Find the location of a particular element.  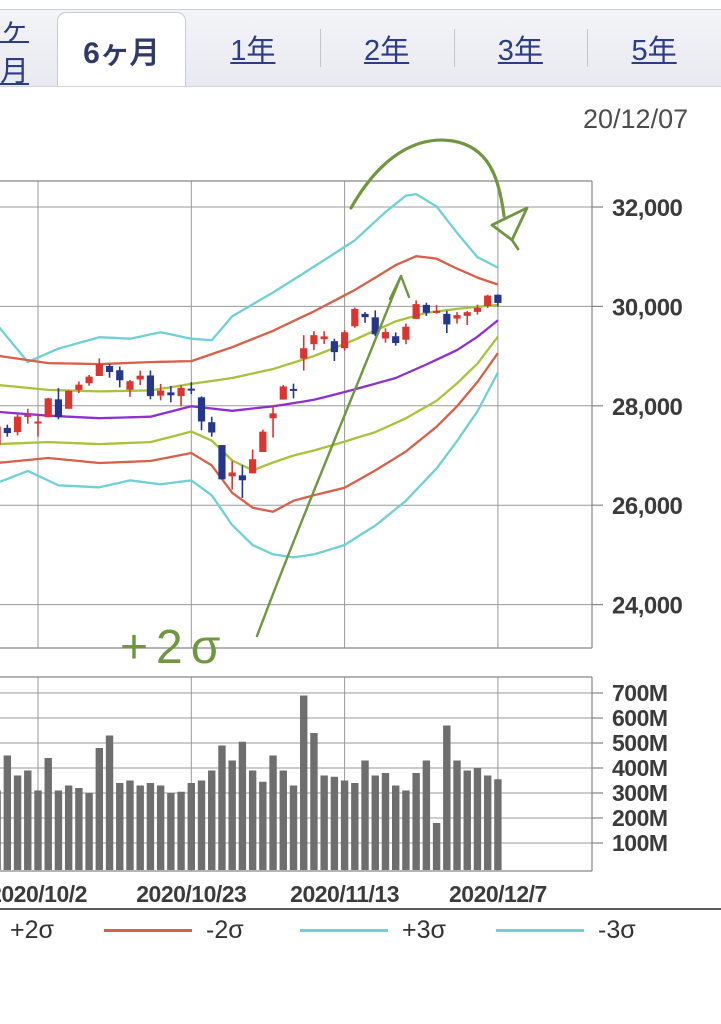

annotation-line-arrowhead-icon is located at coordinates (399, 287).